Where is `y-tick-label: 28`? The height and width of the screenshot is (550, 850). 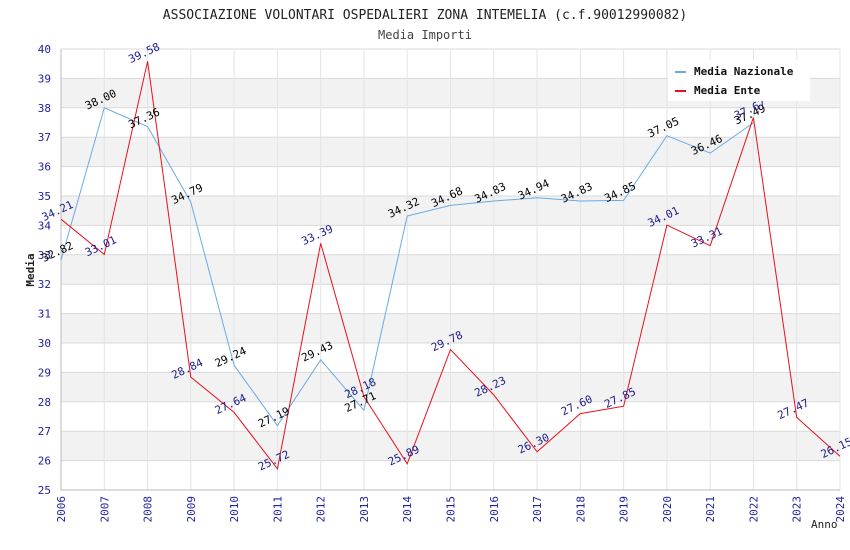
y-tick-label: 28 is located at coordinates (44, 402).